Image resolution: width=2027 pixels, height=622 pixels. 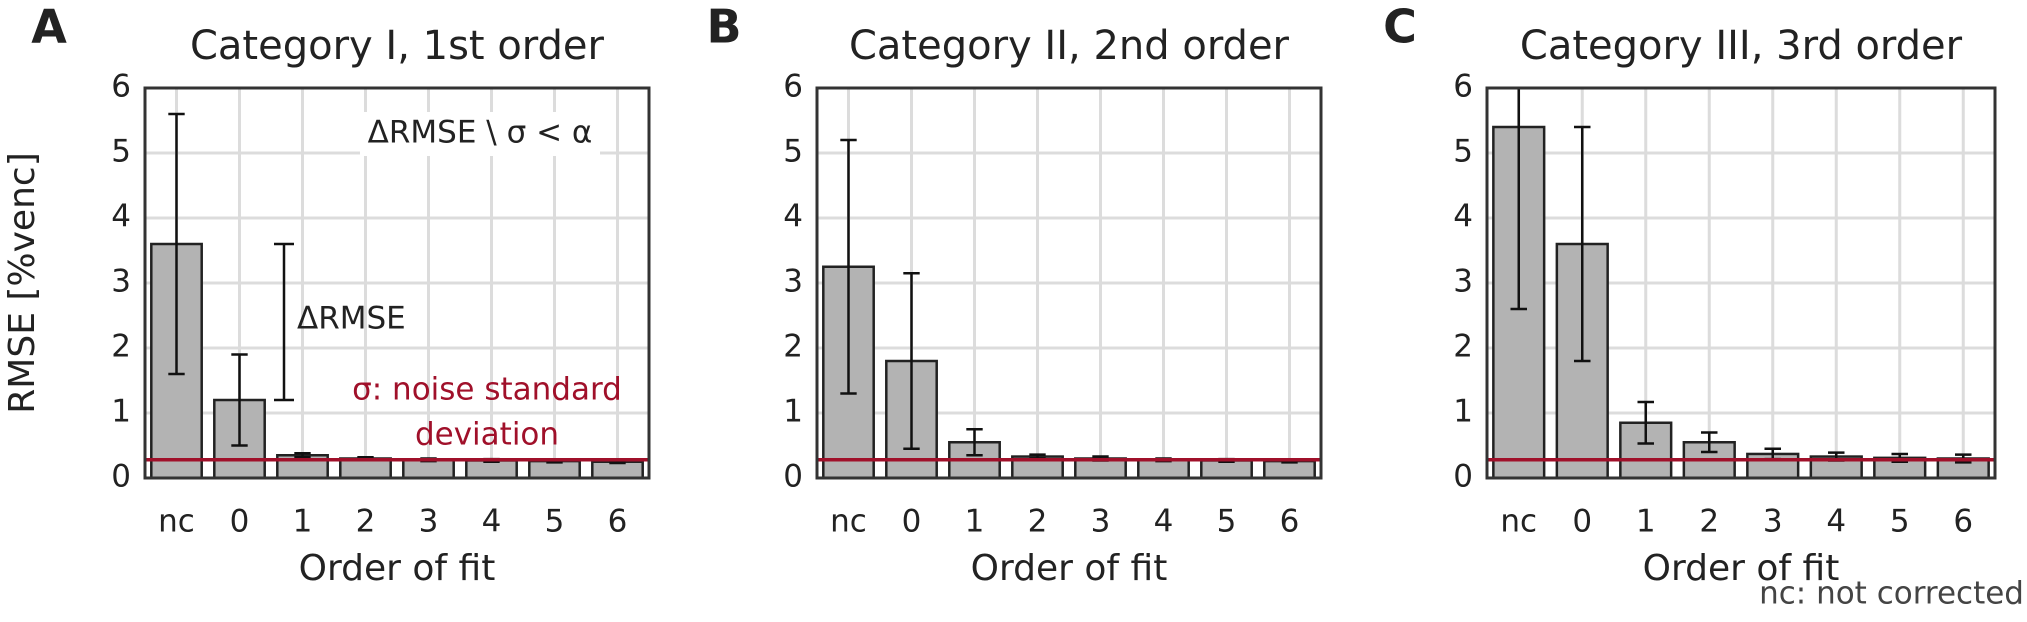 What do you see at coordinates (1891, 594) in the screenshot?
I see `footnote: nc: not corrected` at bounding box center [1891, 594].